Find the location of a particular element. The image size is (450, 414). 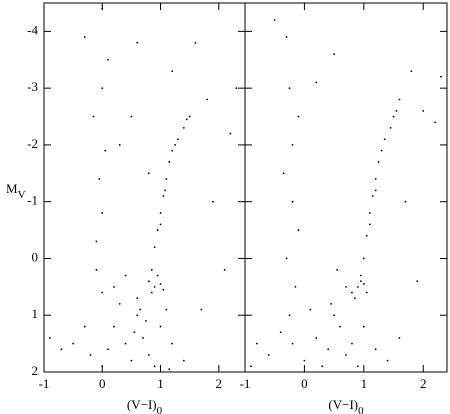

y-axis-label-main: M is located at coordinates (12, 188).